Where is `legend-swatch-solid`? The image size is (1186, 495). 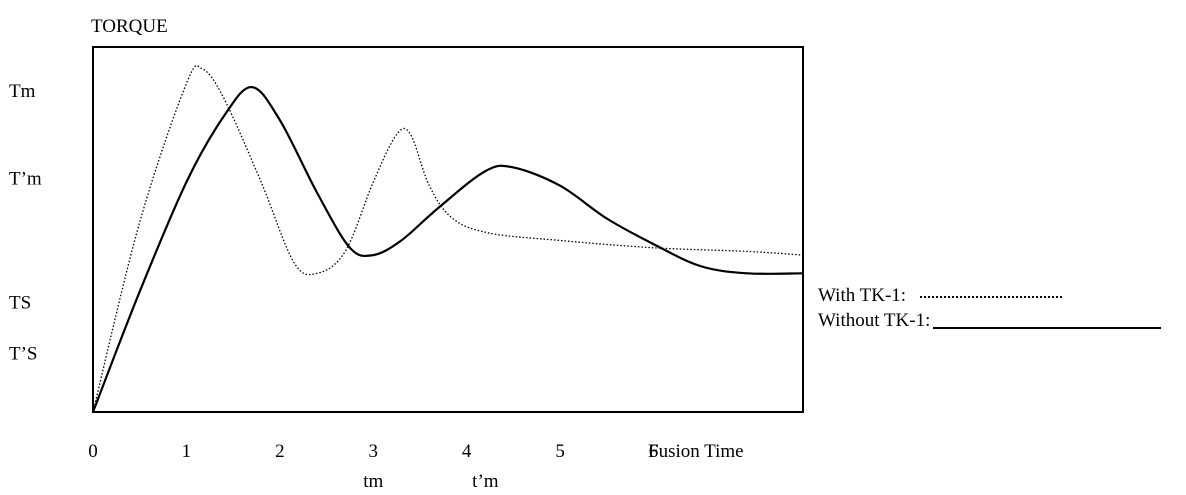
legend-swatch-solid is located at coordinates (1047, 327).